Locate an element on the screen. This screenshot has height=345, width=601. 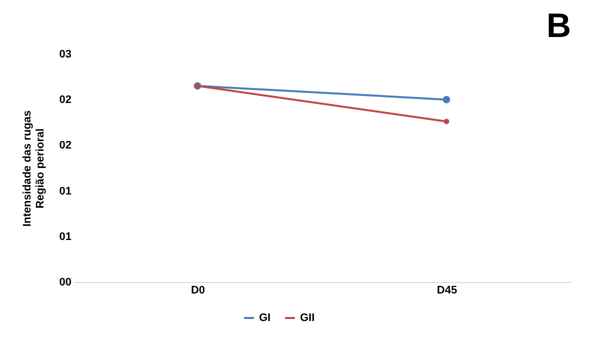
y-tick-label: 00 is located at coordinates (65, 282).